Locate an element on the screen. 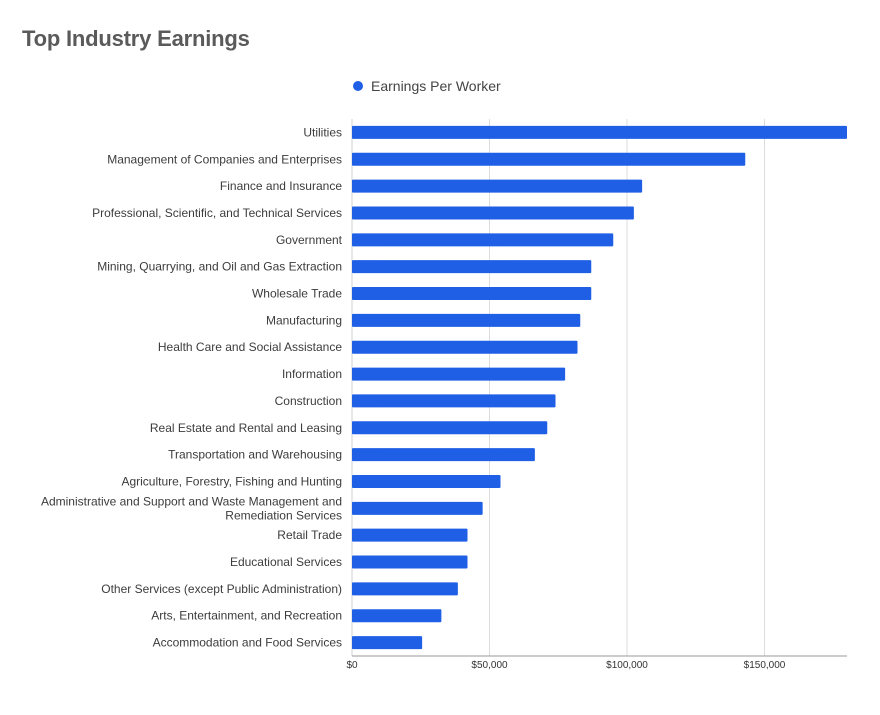  category-label: Finance and Insurance is located at coordinates (281, 186).